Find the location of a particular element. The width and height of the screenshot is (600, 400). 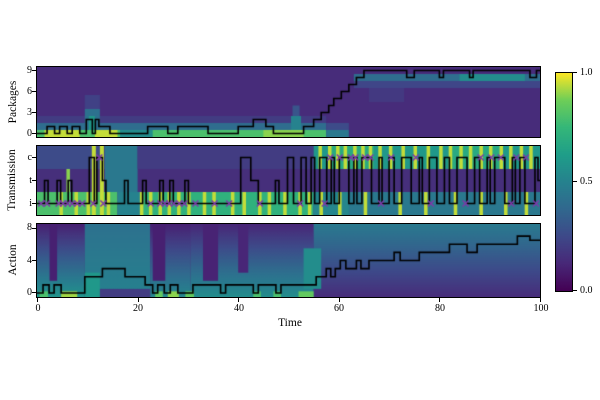

xtick-40: 40 is located at coordinates (239, 308).